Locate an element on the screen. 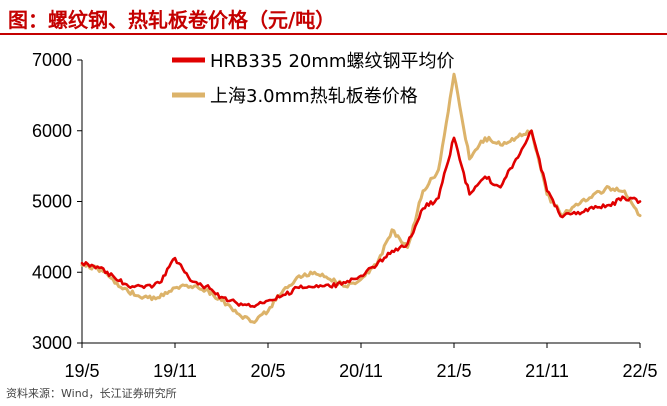 Image resolution: width=667 pixels, height=406 pixels. x-tick-label: 21/5 is located at coordinates (453, 371).